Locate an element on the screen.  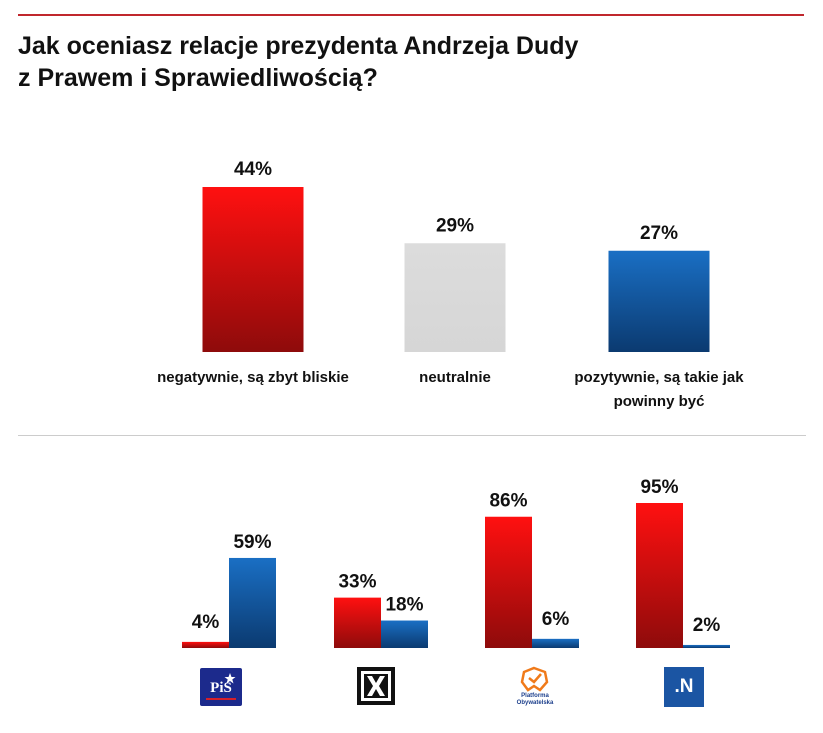
kukiz-logo is located at coordinates (376, 686).